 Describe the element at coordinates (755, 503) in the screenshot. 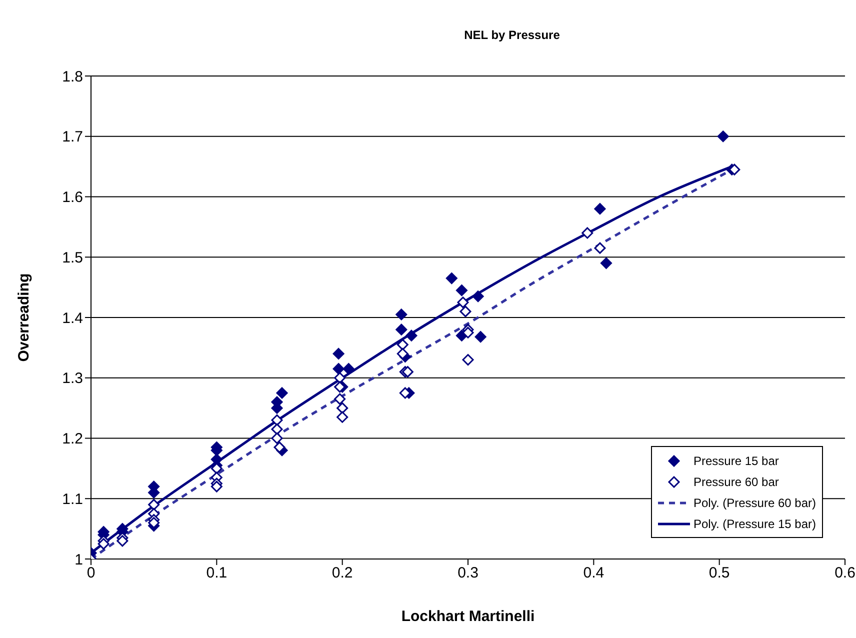

I see `legend-label: Poly. (Pressure 60 bar)` at that location.